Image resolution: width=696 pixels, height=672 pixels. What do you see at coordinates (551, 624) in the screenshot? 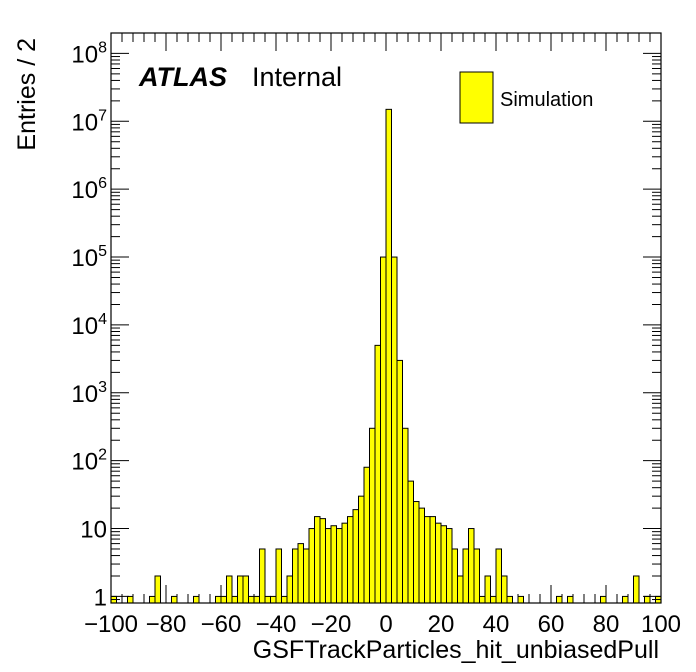
I see `x-tick-label: 60` at bounding box center [551, 624].